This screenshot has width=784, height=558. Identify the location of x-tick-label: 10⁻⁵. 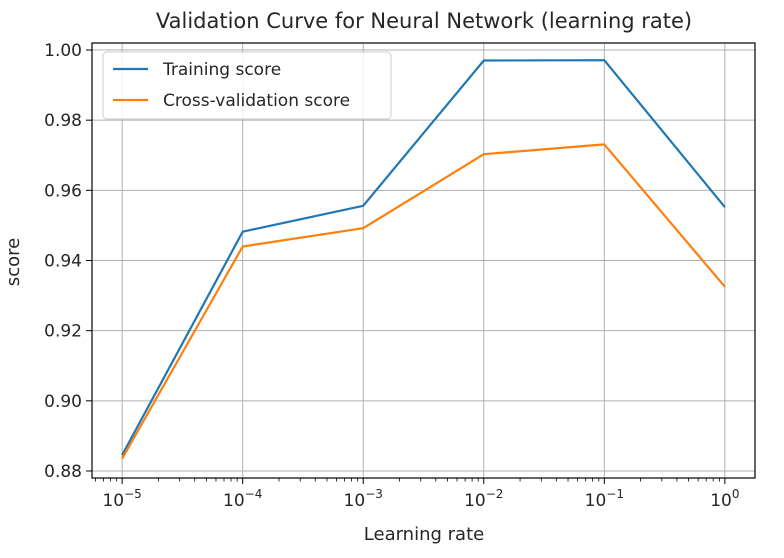
(121, 499).